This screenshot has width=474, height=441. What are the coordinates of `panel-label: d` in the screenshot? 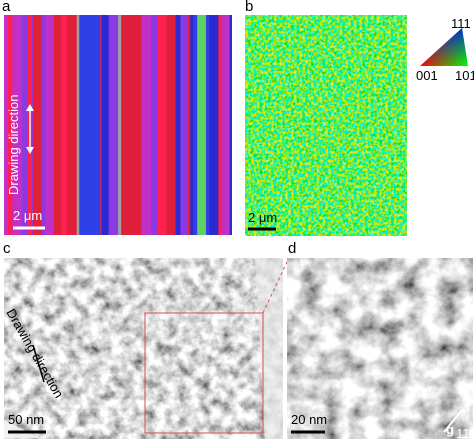 It's located at (292, 248).